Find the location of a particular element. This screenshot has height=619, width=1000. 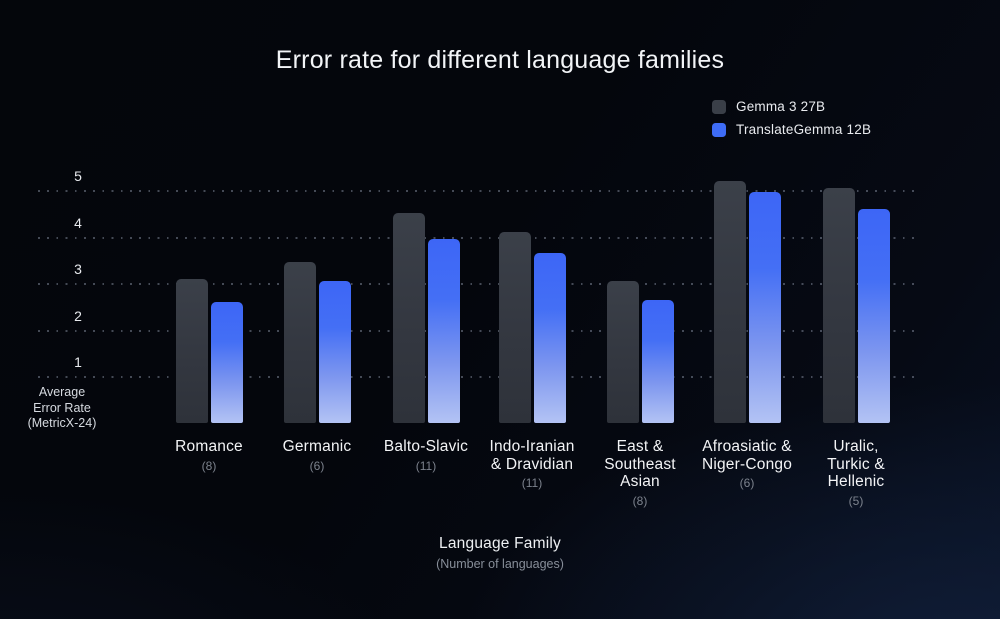

category-name-line: Germanic is located at coordinates (317, 446).